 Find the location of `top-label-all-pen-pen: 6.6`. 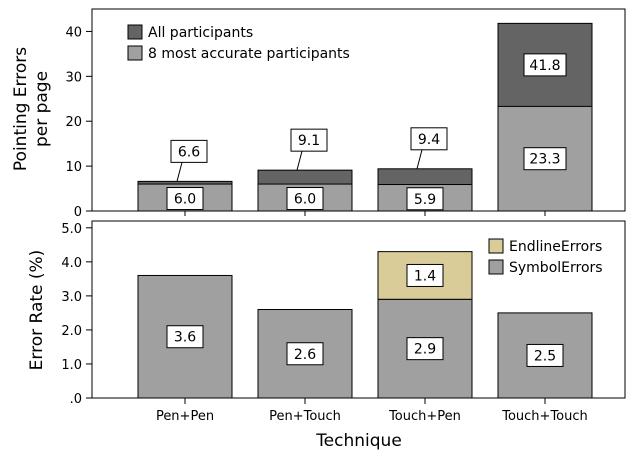

top-label-all-pen-pen: 6.6 is located at coordinates (189, 152).